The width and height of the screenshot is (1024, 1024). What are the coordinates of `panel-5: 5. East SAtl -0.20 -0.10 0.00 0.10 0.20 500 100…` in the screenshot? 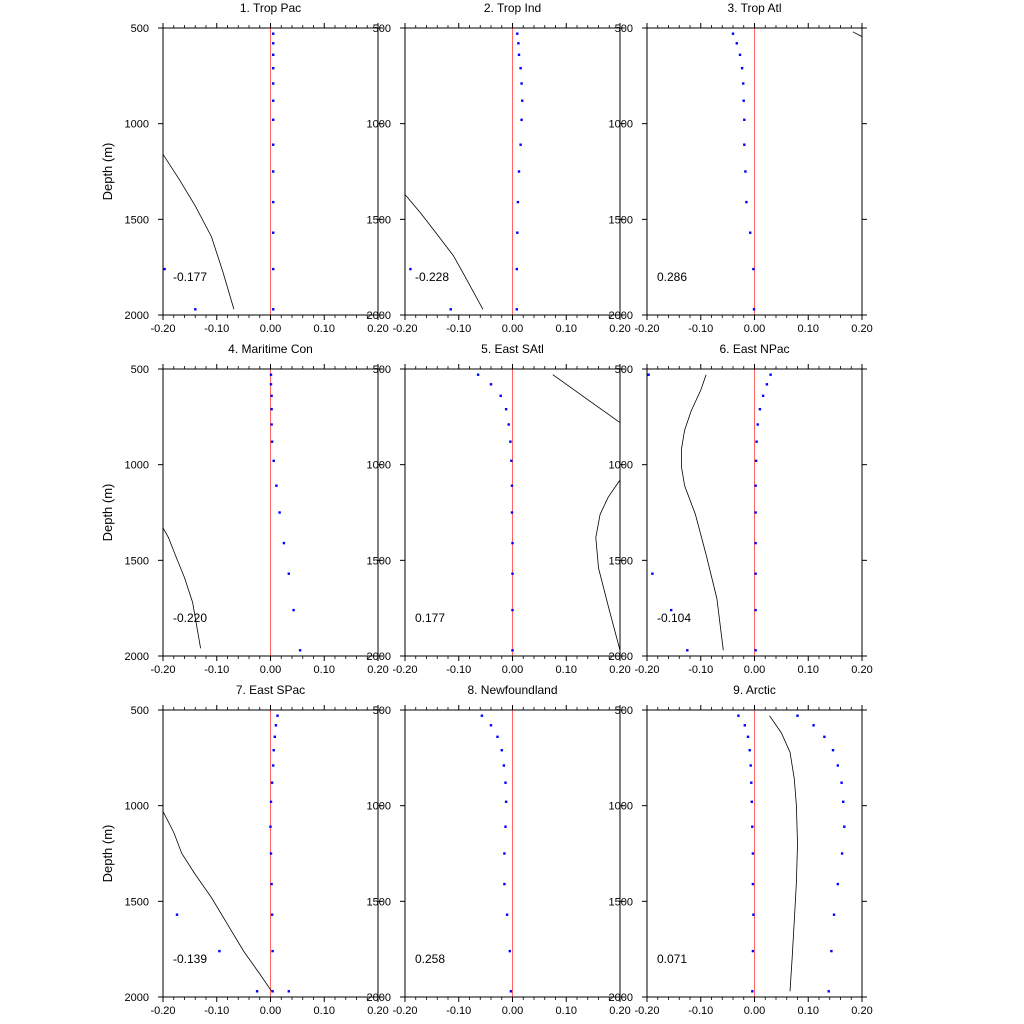 It's located at (499, 509).